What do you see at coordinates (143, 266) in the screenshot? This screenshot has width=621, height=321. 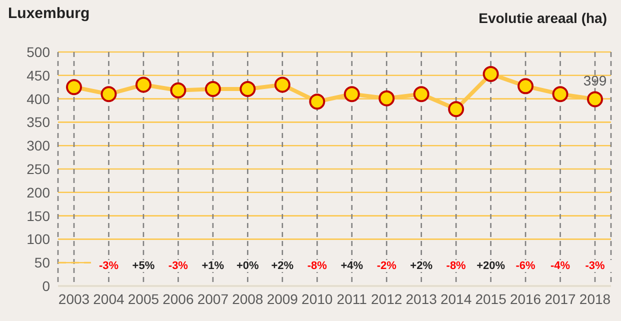 I see `annotation: +5%` at bounding box center [143, 266].